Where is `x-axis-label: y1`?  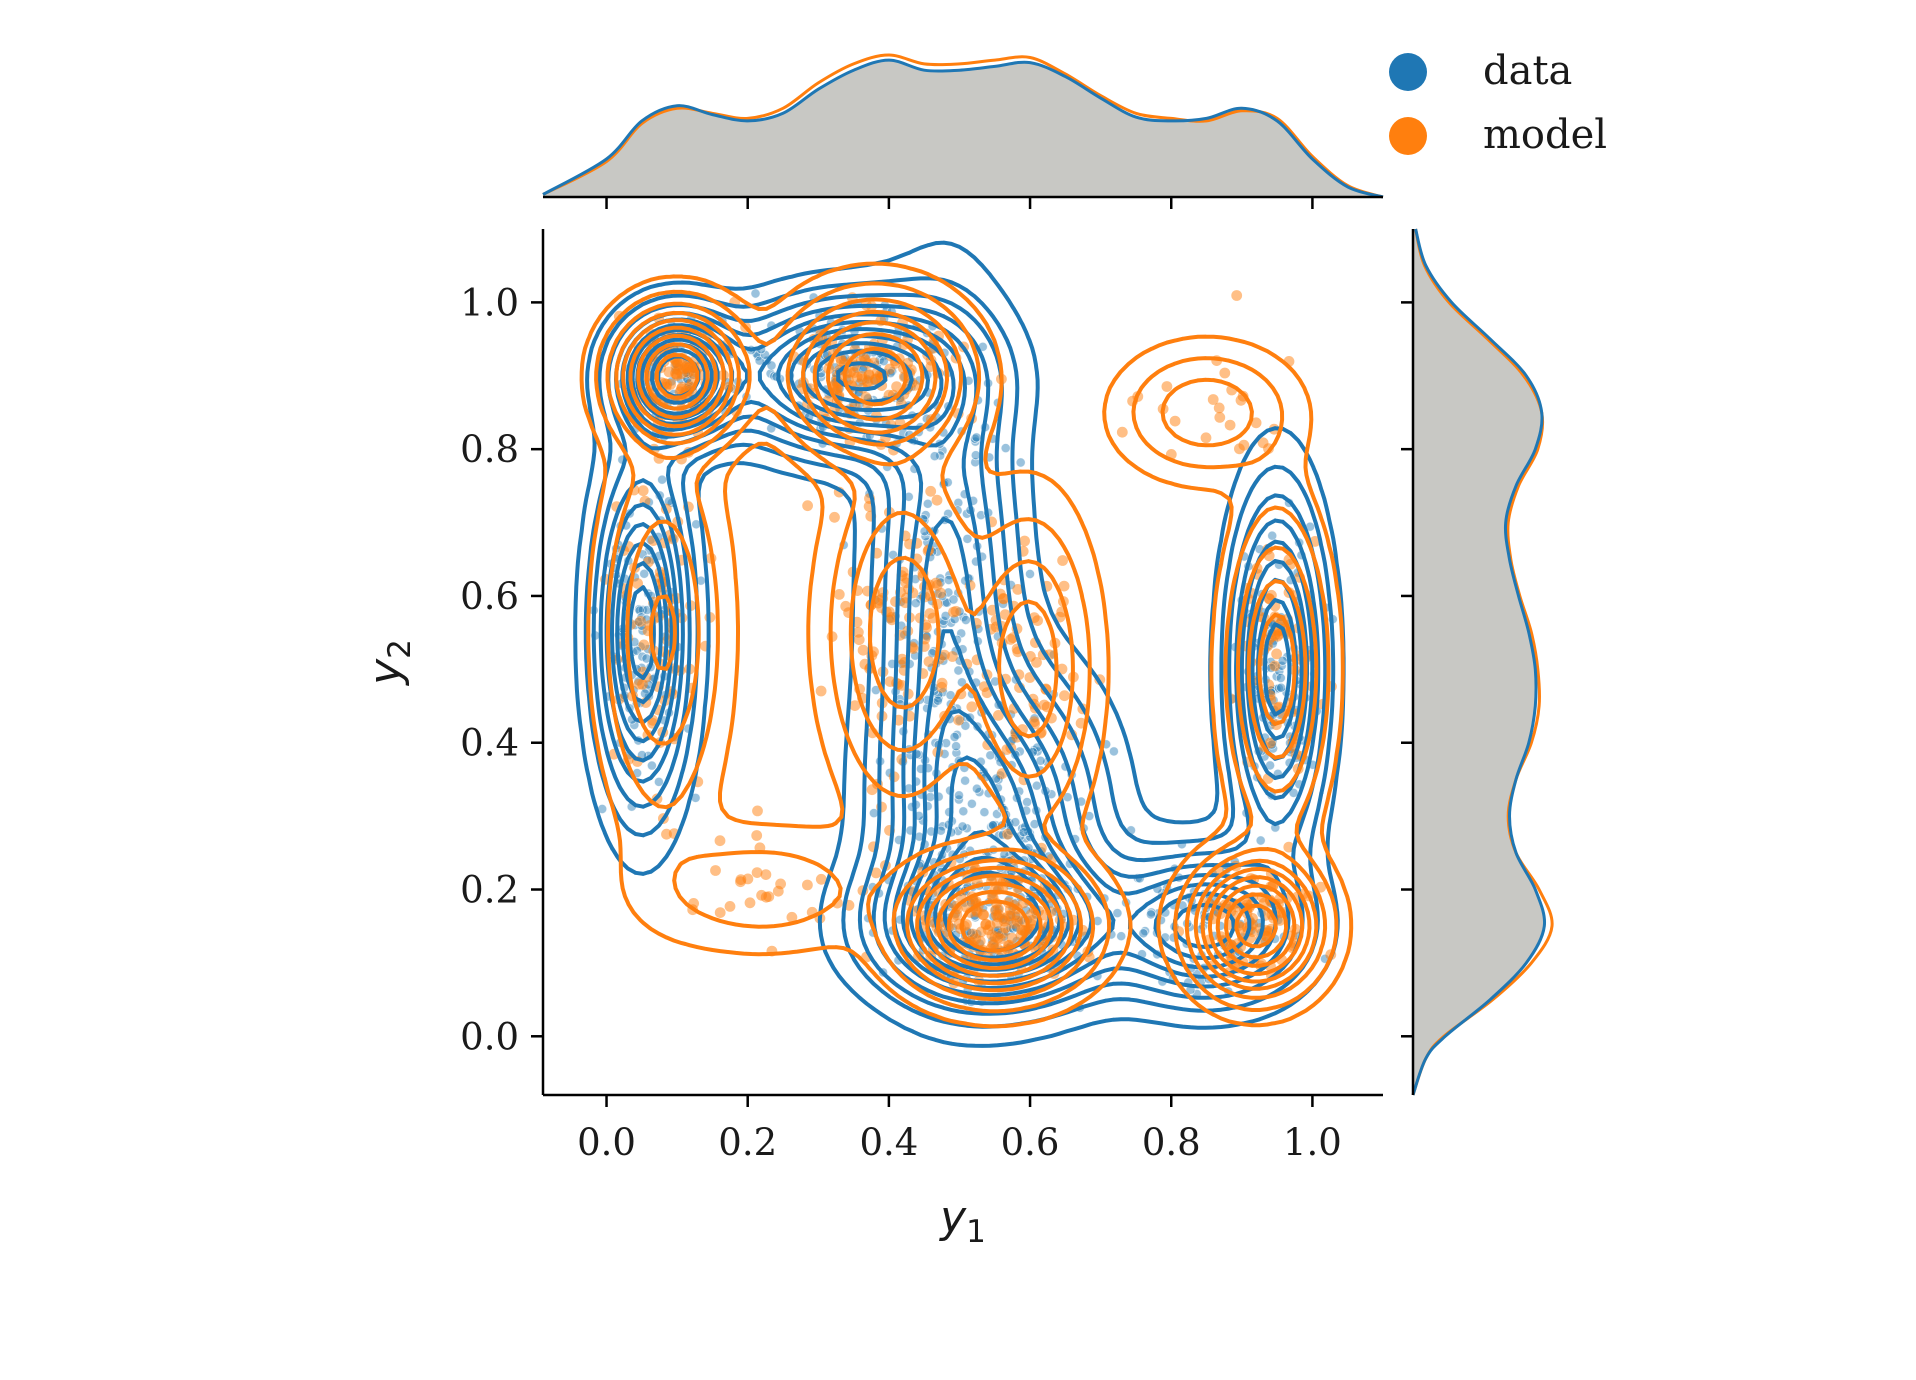
x-axis-label: y1 is located at coordinates (962, 1221).